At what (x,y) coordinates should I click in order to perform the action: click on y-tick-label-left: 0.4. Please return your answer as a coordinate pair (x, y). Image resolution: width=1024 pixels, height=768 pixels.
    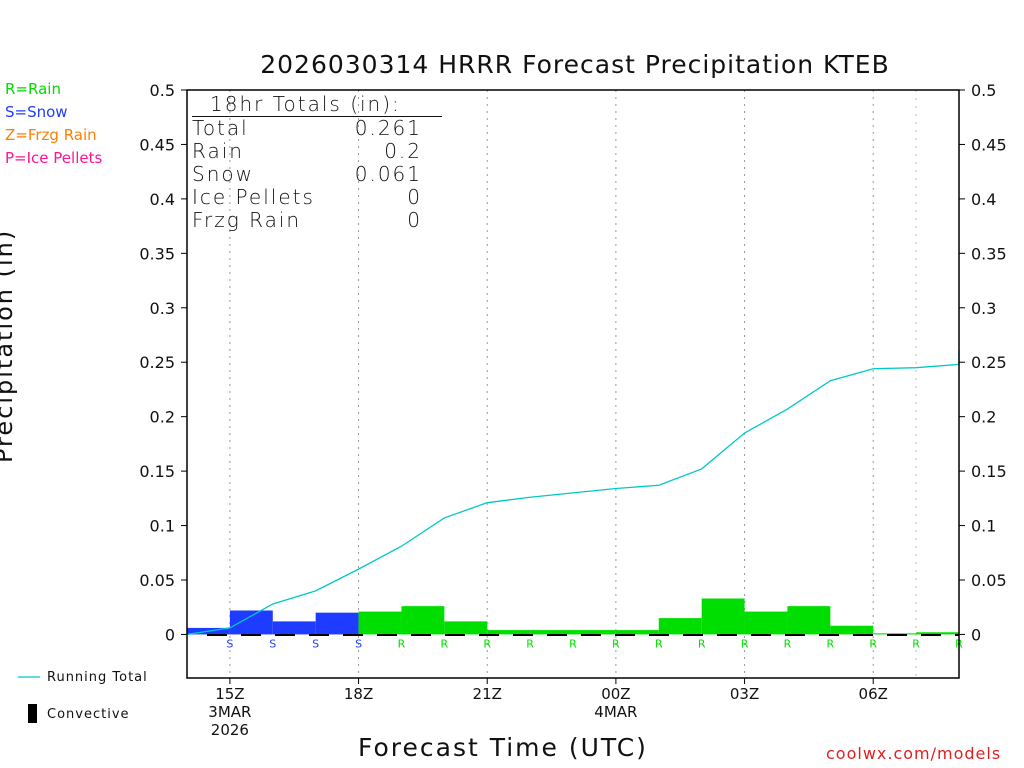
    Looking at the image, I should click on (162, 199).